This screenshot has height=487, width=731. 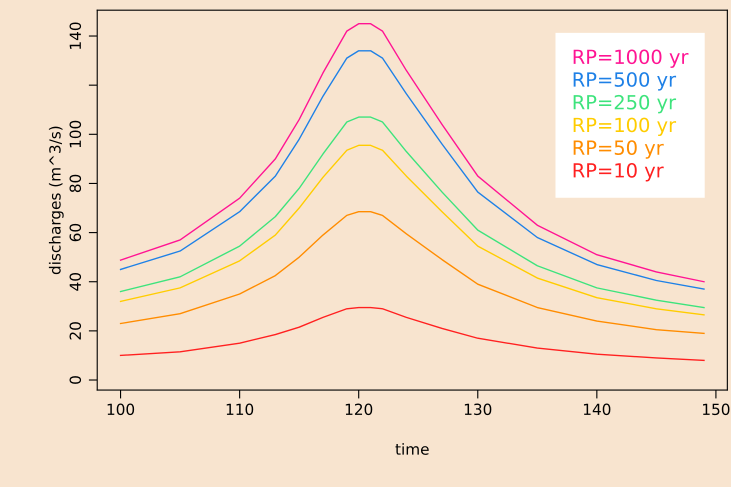 I want to click on y-axis-title: discharges (m^3/s), so click(x=56, y=200).